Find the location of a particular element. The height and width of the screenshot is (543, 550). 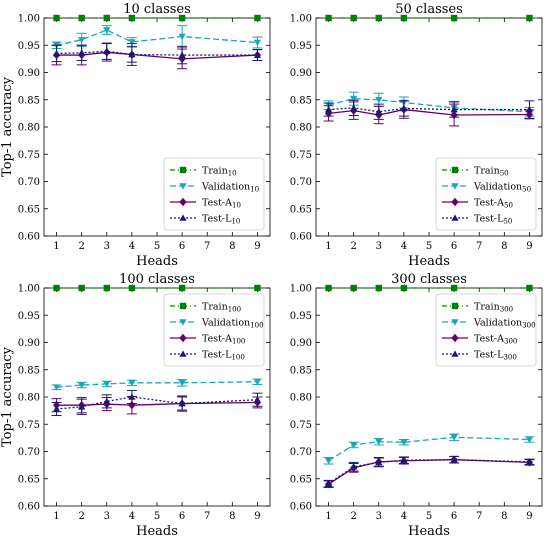

legend-label: Test-A10 is located at coordinates (221, 204).